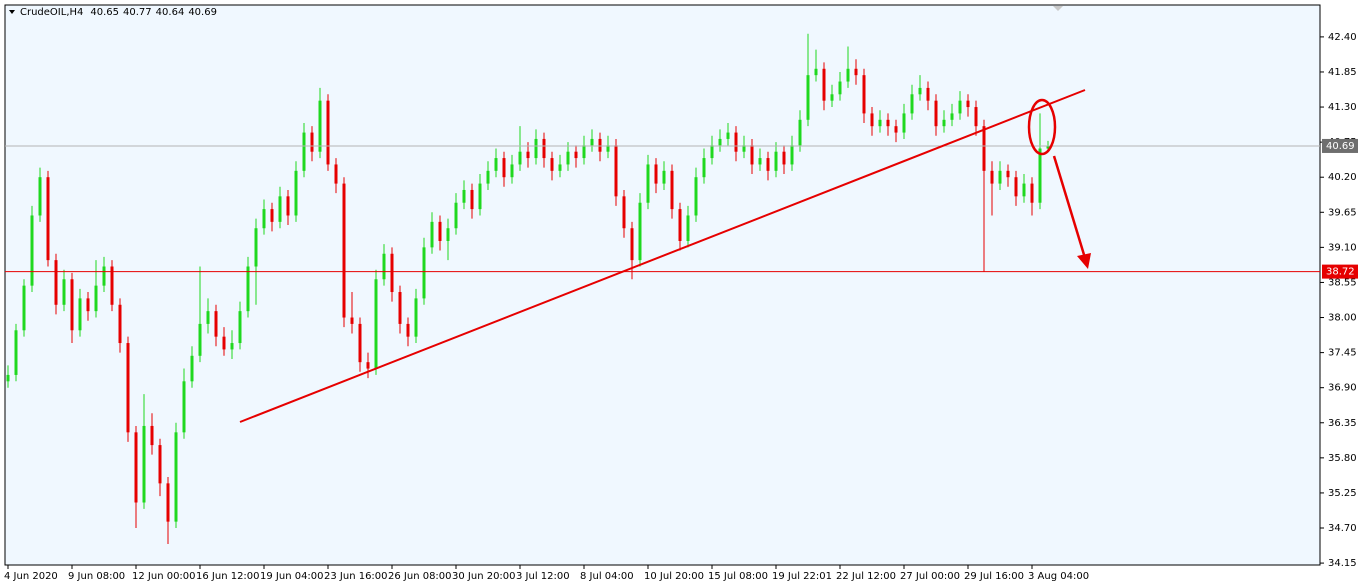 The height and width of the screenshot is (588, 1366). I want to click on x-tick-label: 8 Jul 04:00, so click(607, 576).